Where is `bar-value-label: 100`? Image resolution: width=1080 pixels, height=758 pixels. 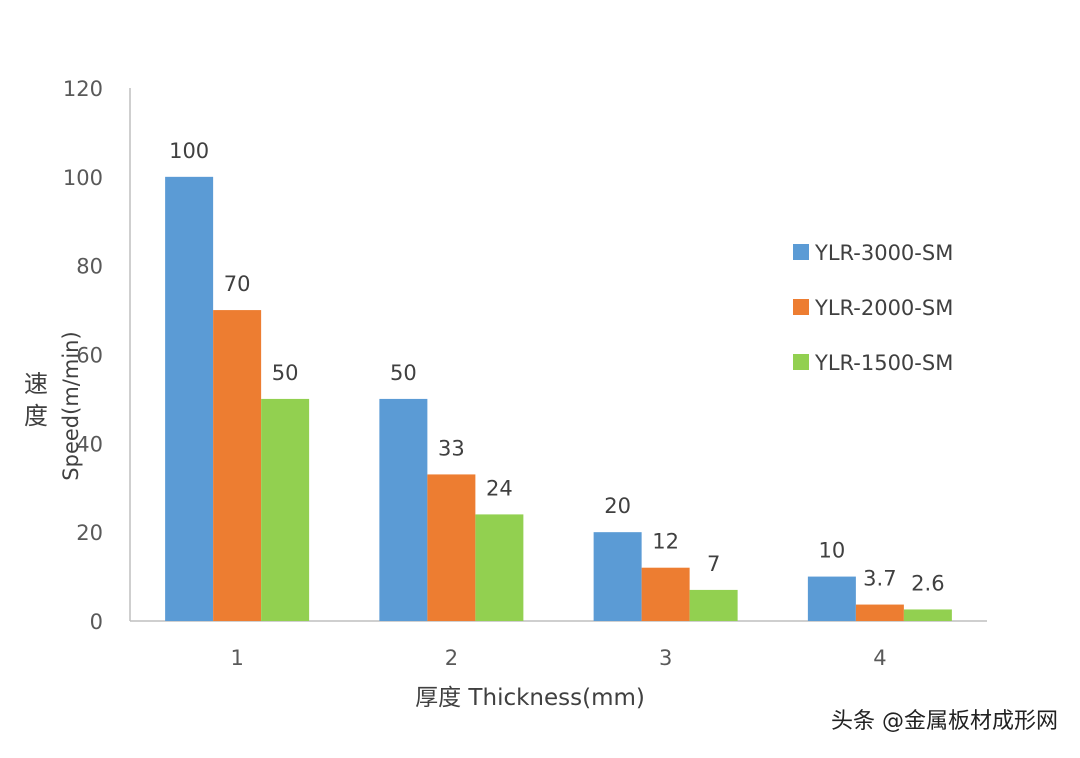 bar-value-label: 100 is located at coordinates (189, 151).